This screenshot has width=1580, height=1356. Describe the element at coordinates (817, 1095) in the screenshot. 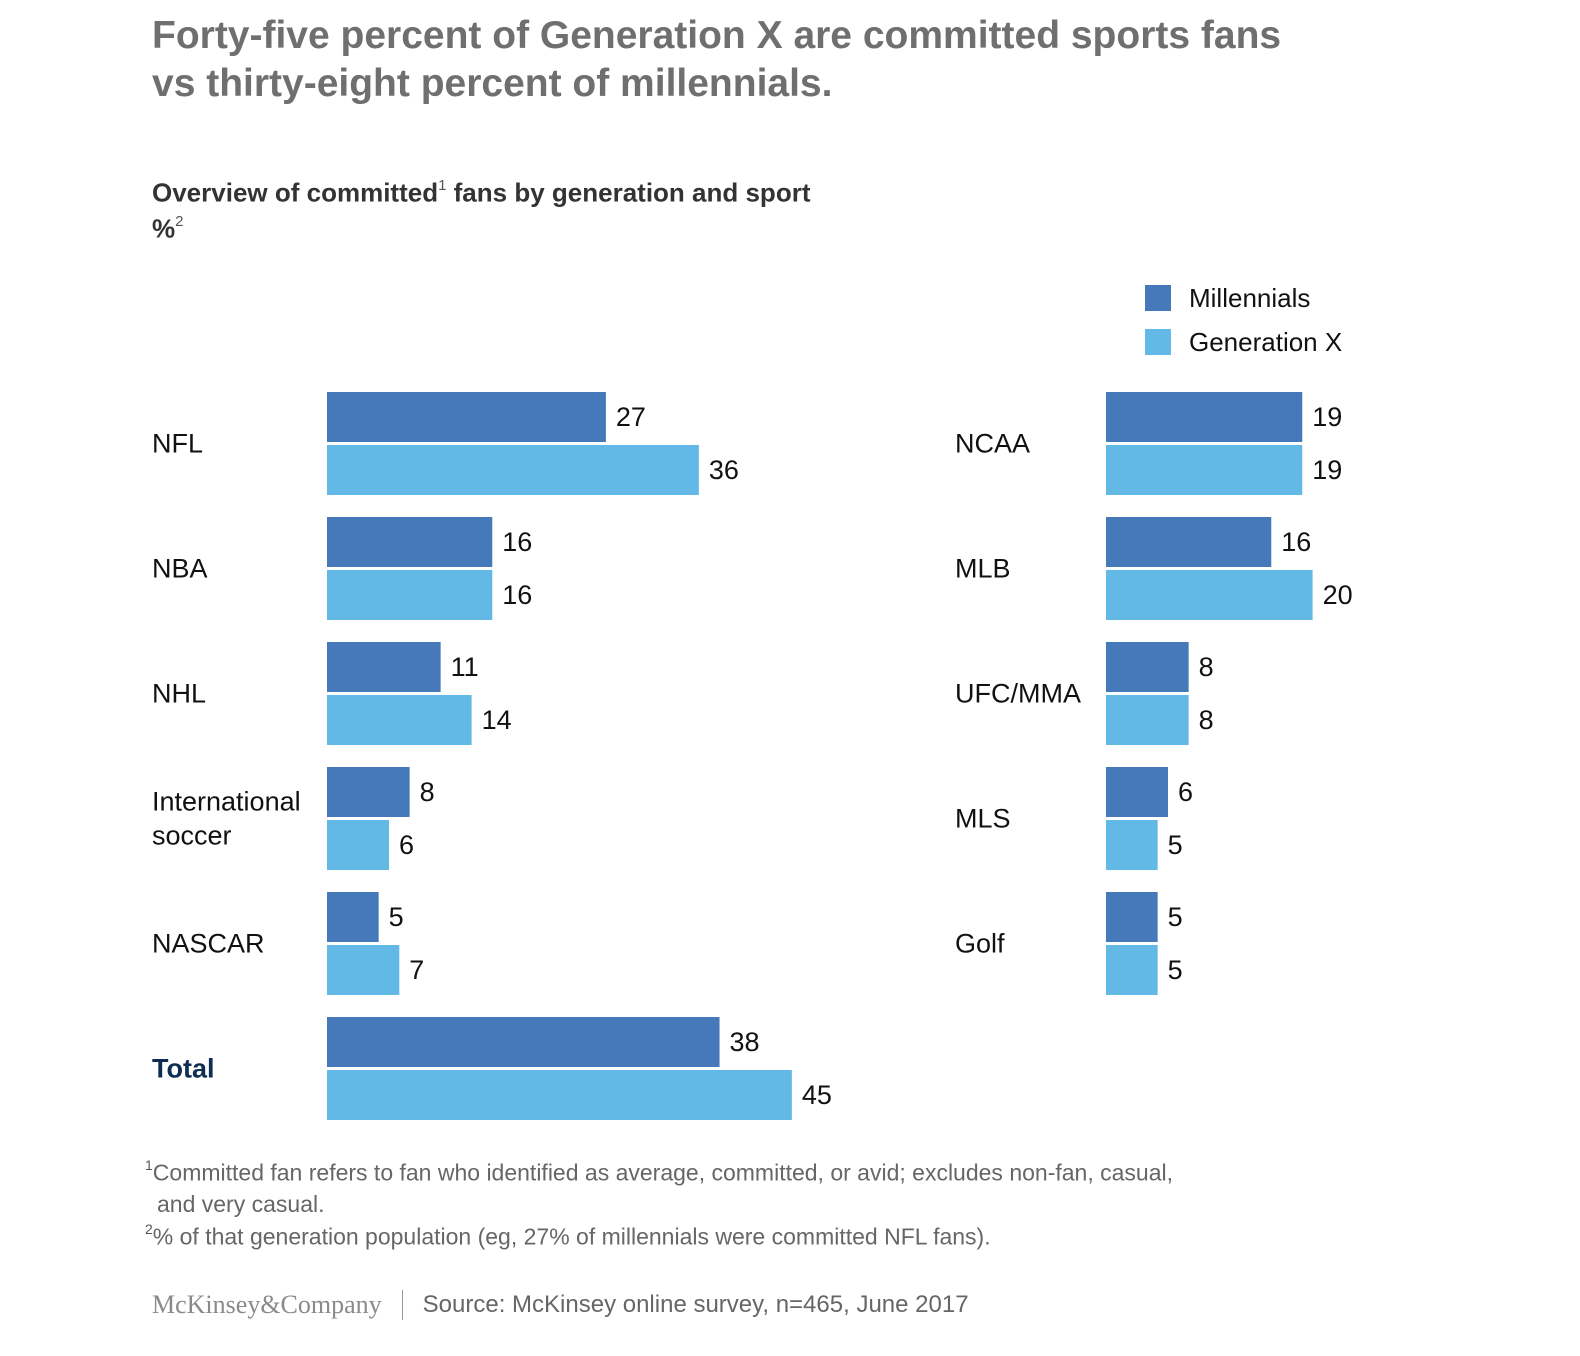

I see `value-label-total-genx: 45` at that location.